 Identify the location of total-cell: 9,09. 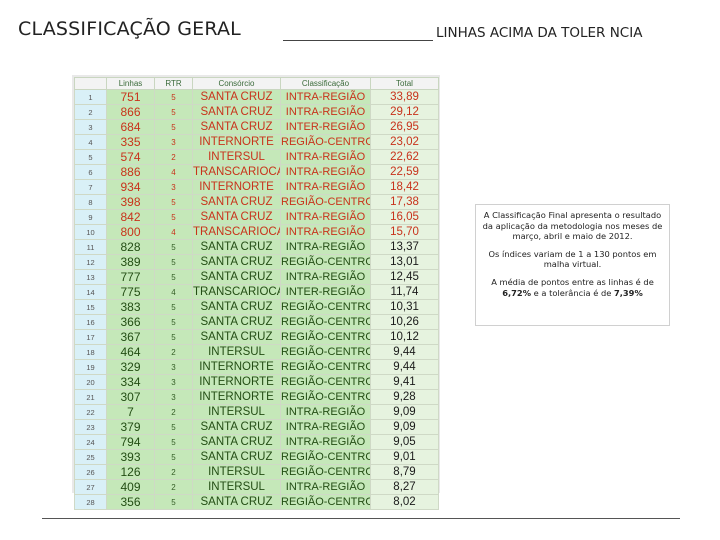
(404, 427).